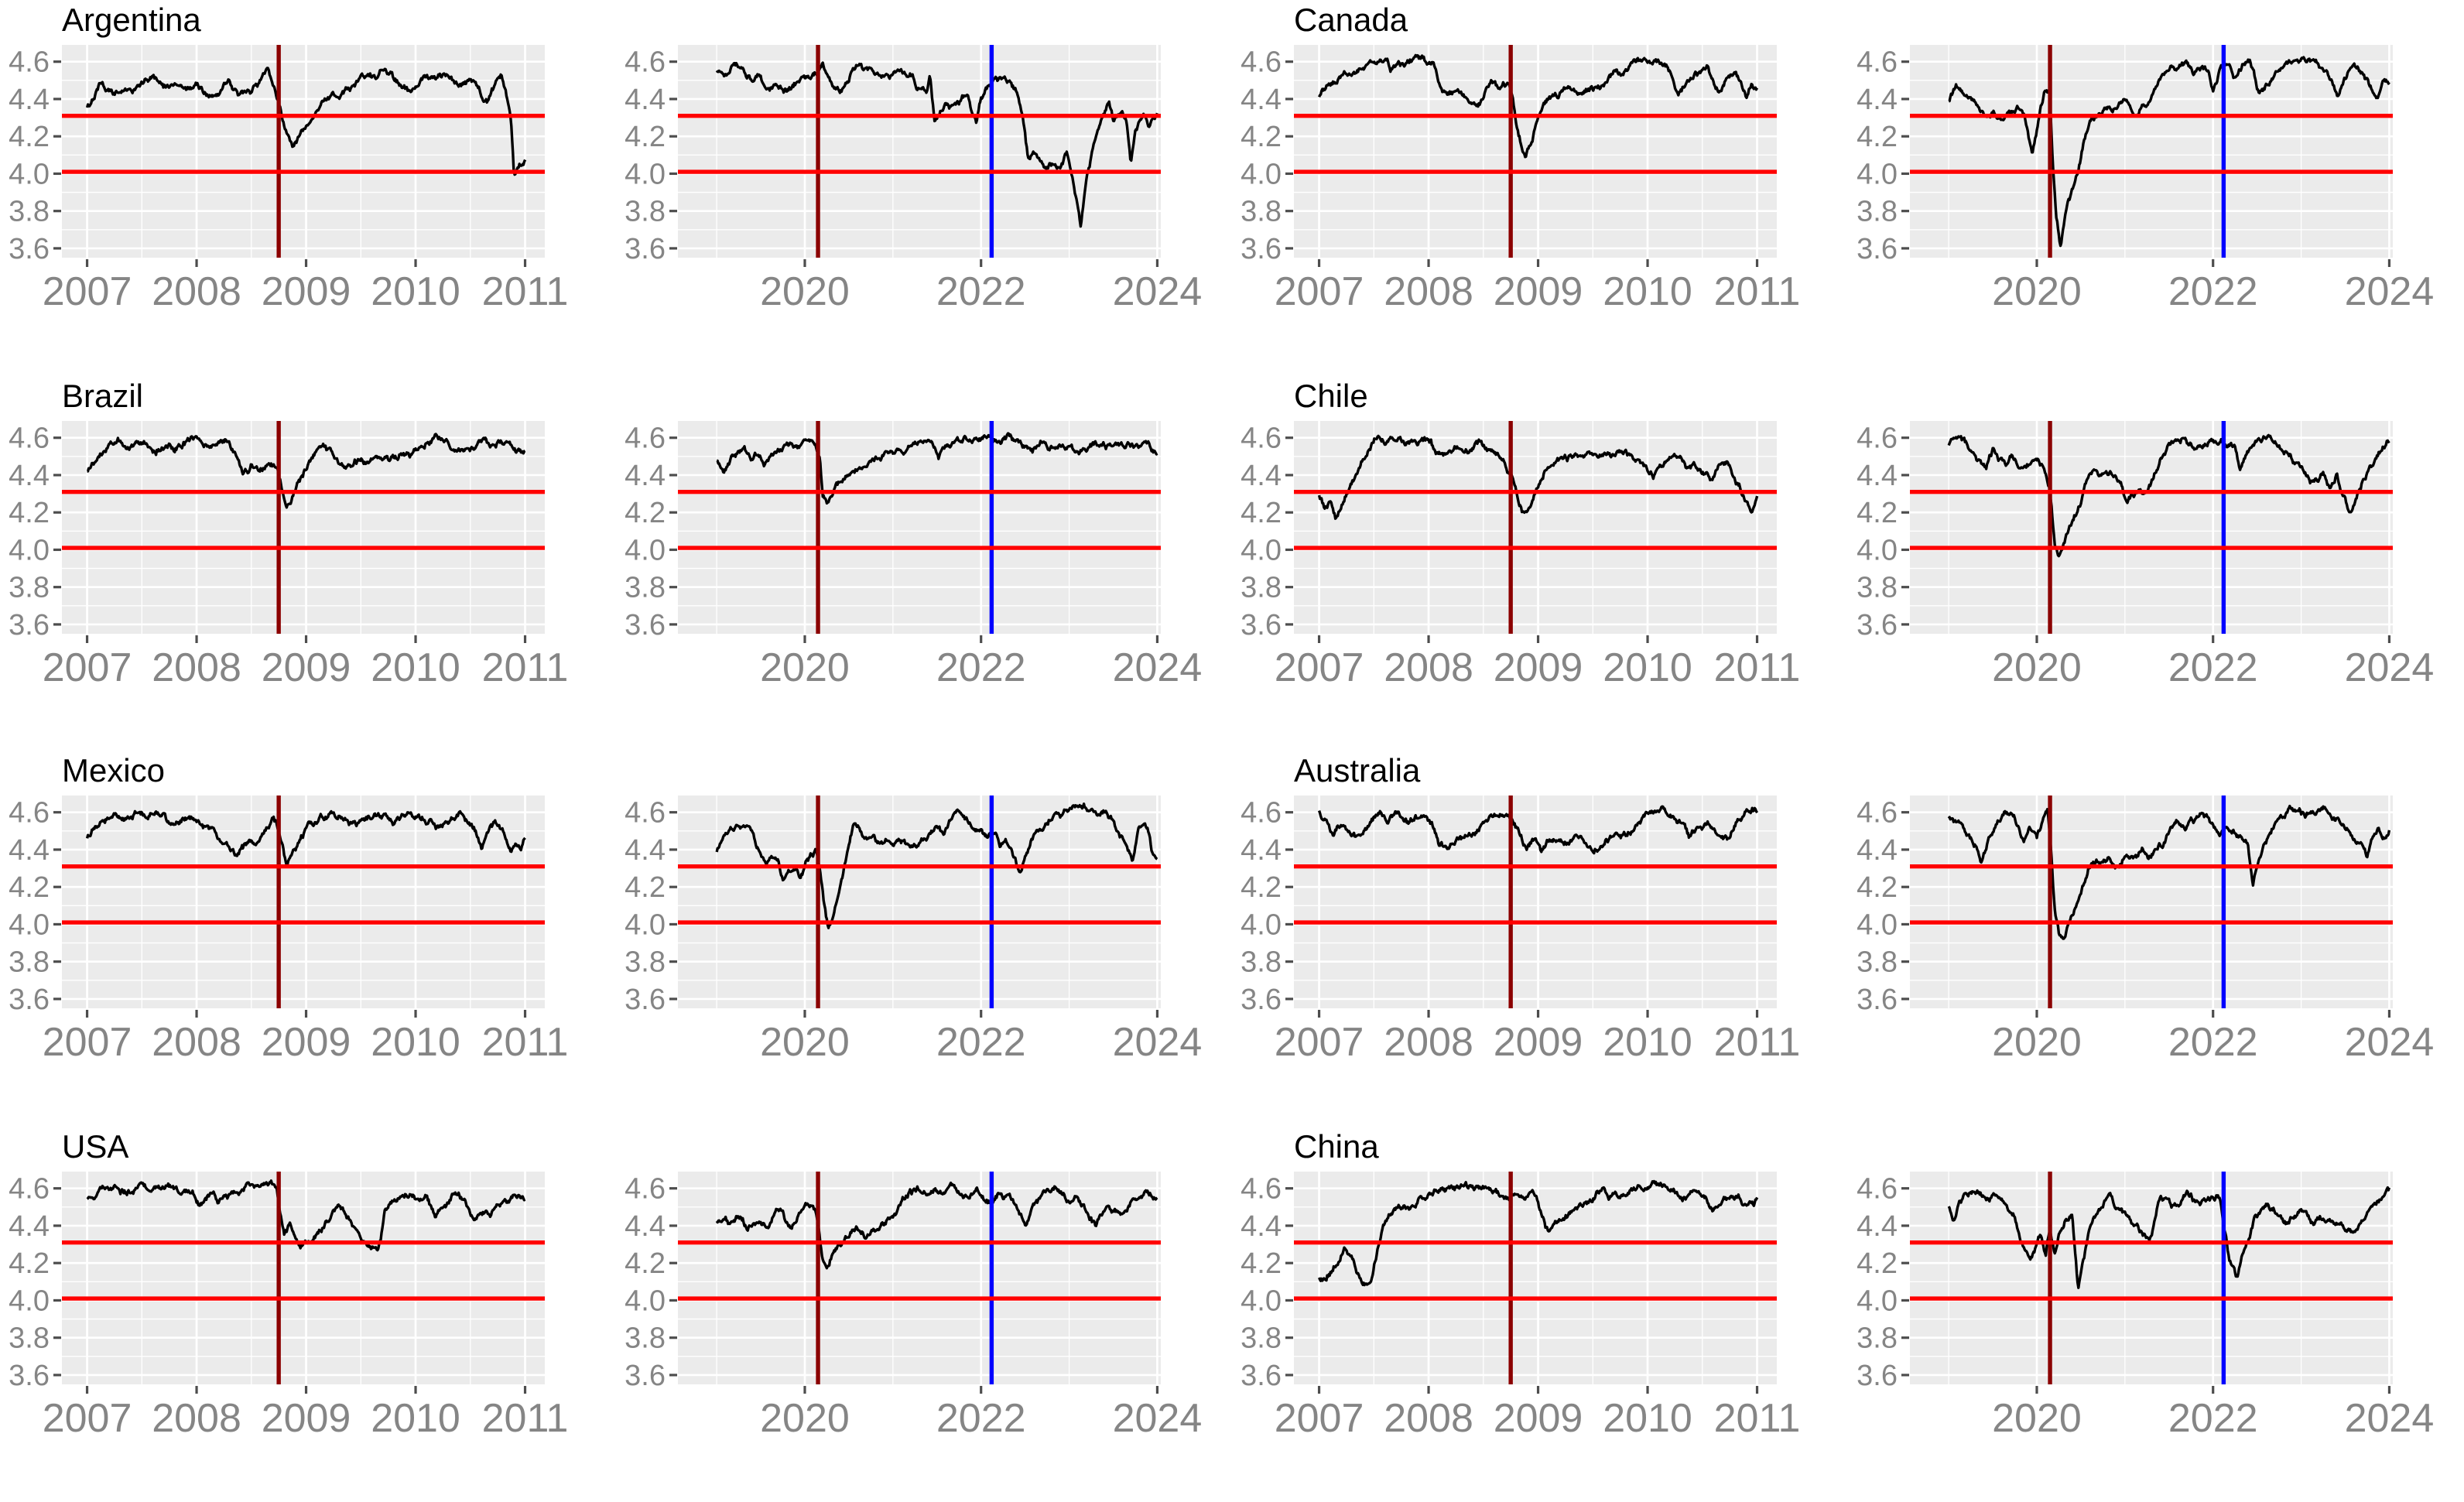  I want to click on chart-usa-2019-2024: 3.6 3.8 4.0 4.2 4.4 4.6 2020 2022 2024, so click(924, 1314).